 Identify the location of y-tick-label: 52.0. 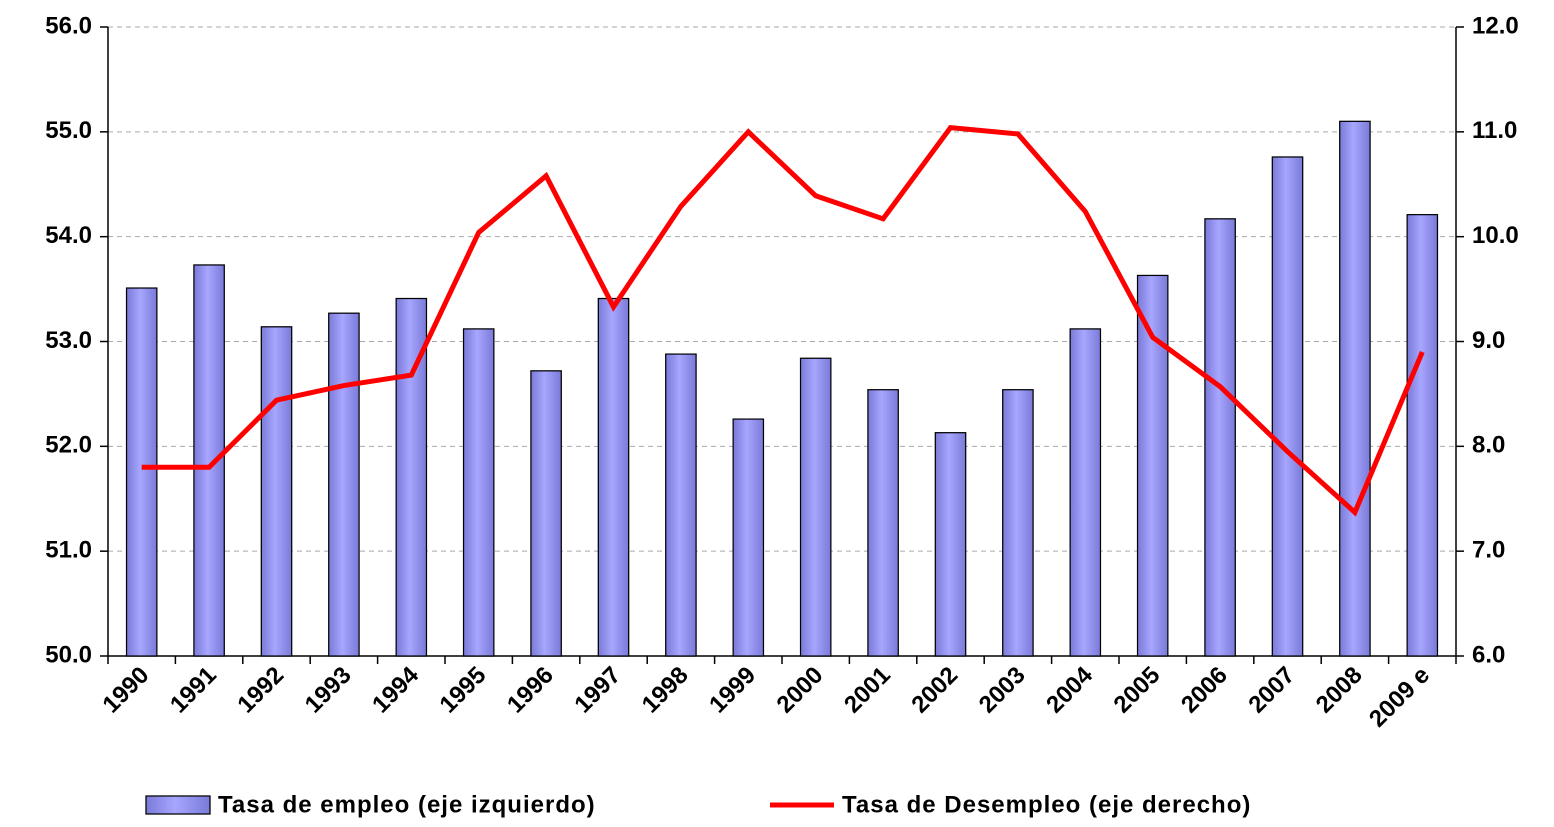
(68, 445).